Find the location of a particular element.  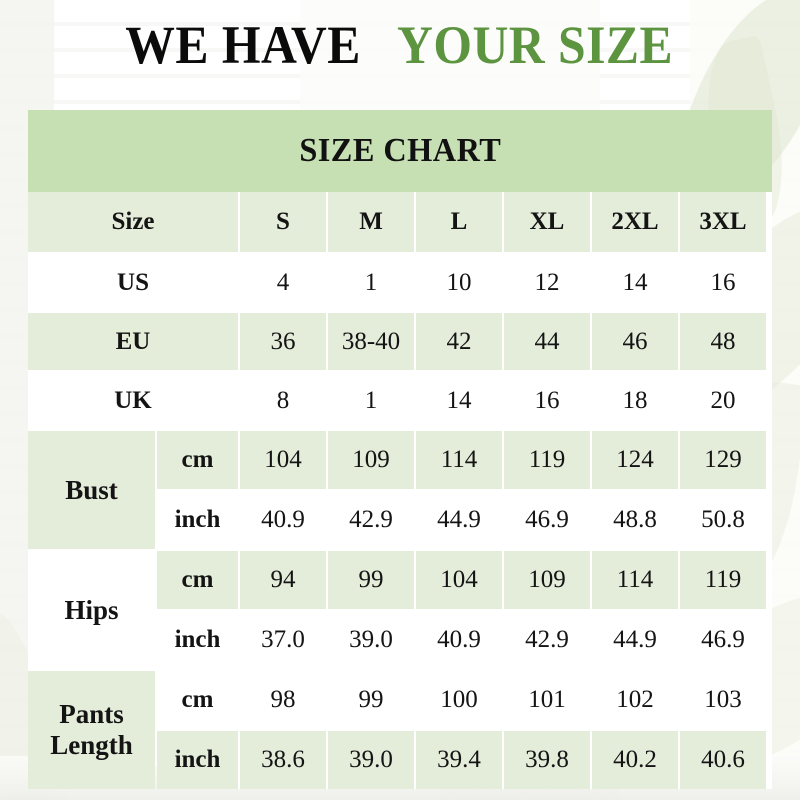

page-title: WE HAVE YOUR SIZE is located at coordinates (400, 45).